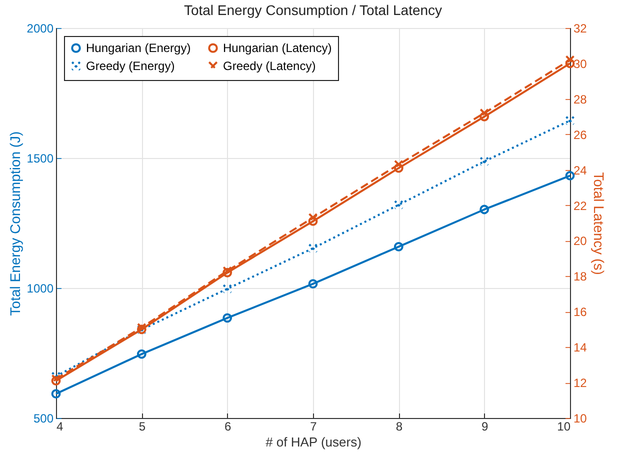 The width and height of the screenshot is (637, 467). Describe the element at coordinates (228, 427) in the screenshot. I see `x-tick-label: 6` at that location.